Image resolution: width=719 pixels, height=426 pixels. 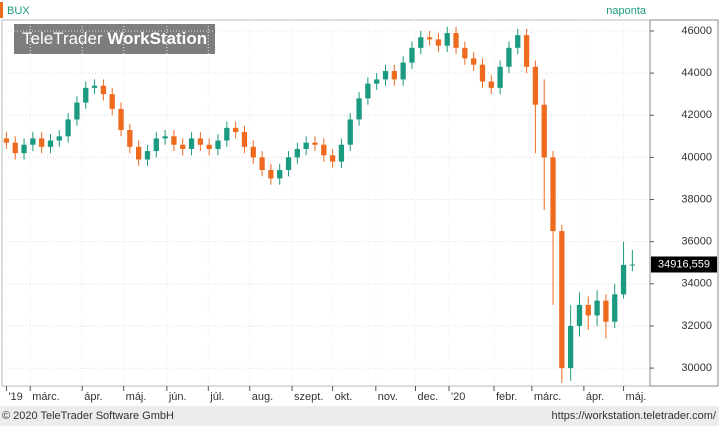 What do you see at coordinates (696, 73) in the screenshot?
I see `y-tick-label: 44000` at bounding box center [696, 73].